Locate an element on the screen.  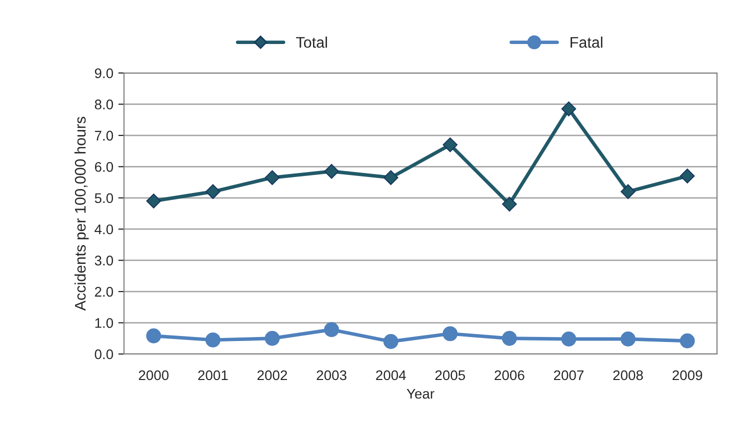
x-tick-label: 2000 is located at coordinates (153, 375).